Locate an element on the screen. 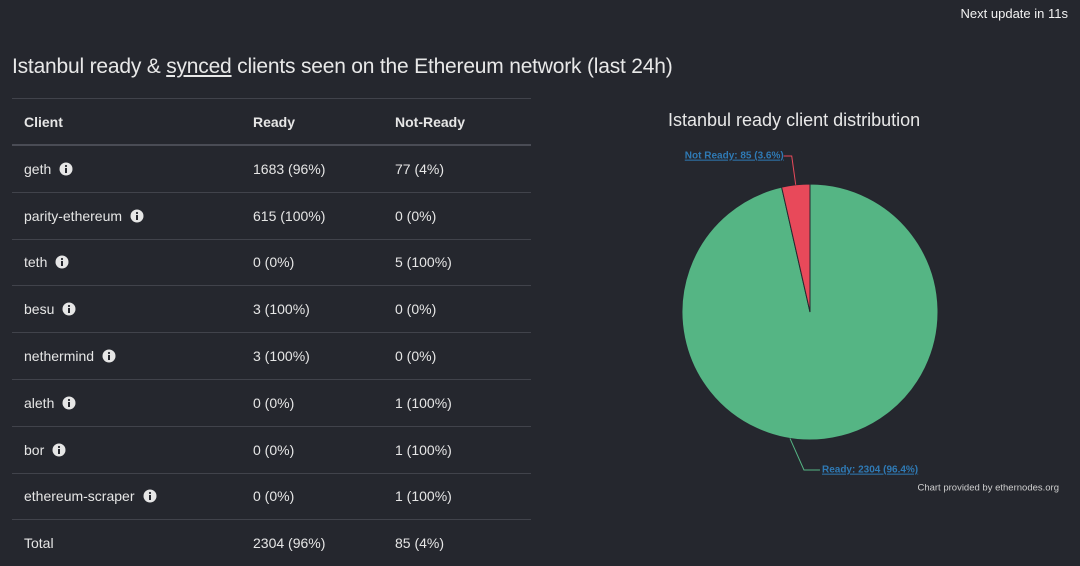 This screenshot has width=1080, height=566. total-row: Total 2304 (96%) 85 (4%) is located at coordinates (271, 543).